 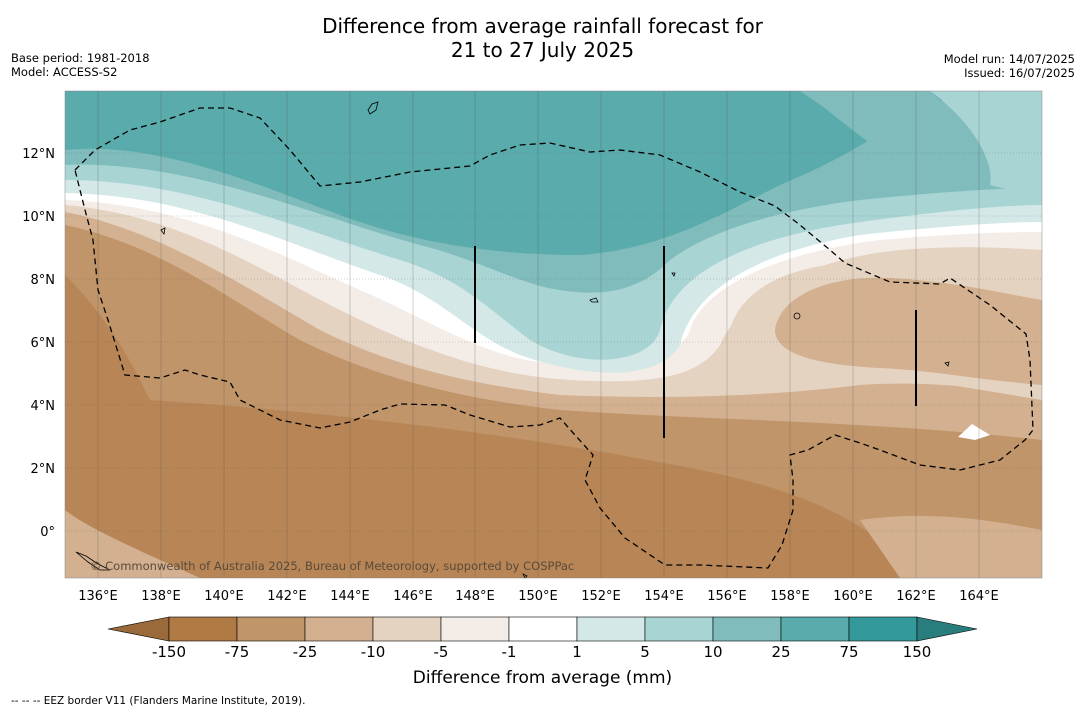 What do you see at coordinates (237, 652) in the screenshot?
I see `colorbar-tick: -75` at bounding box center [237, 652].